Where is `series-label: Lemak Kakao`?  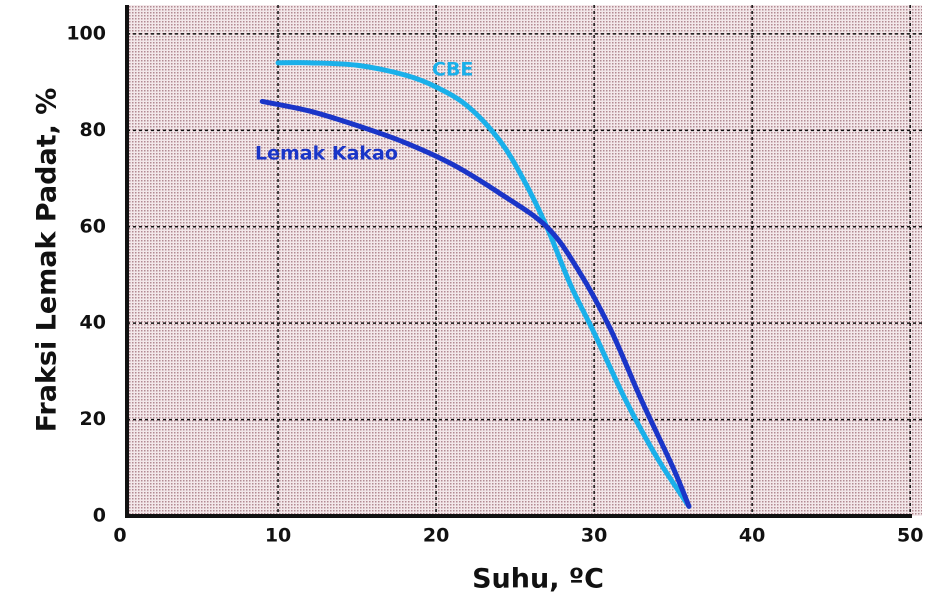 series-label: Lemak Kakao is located at coordinates (326, 154).